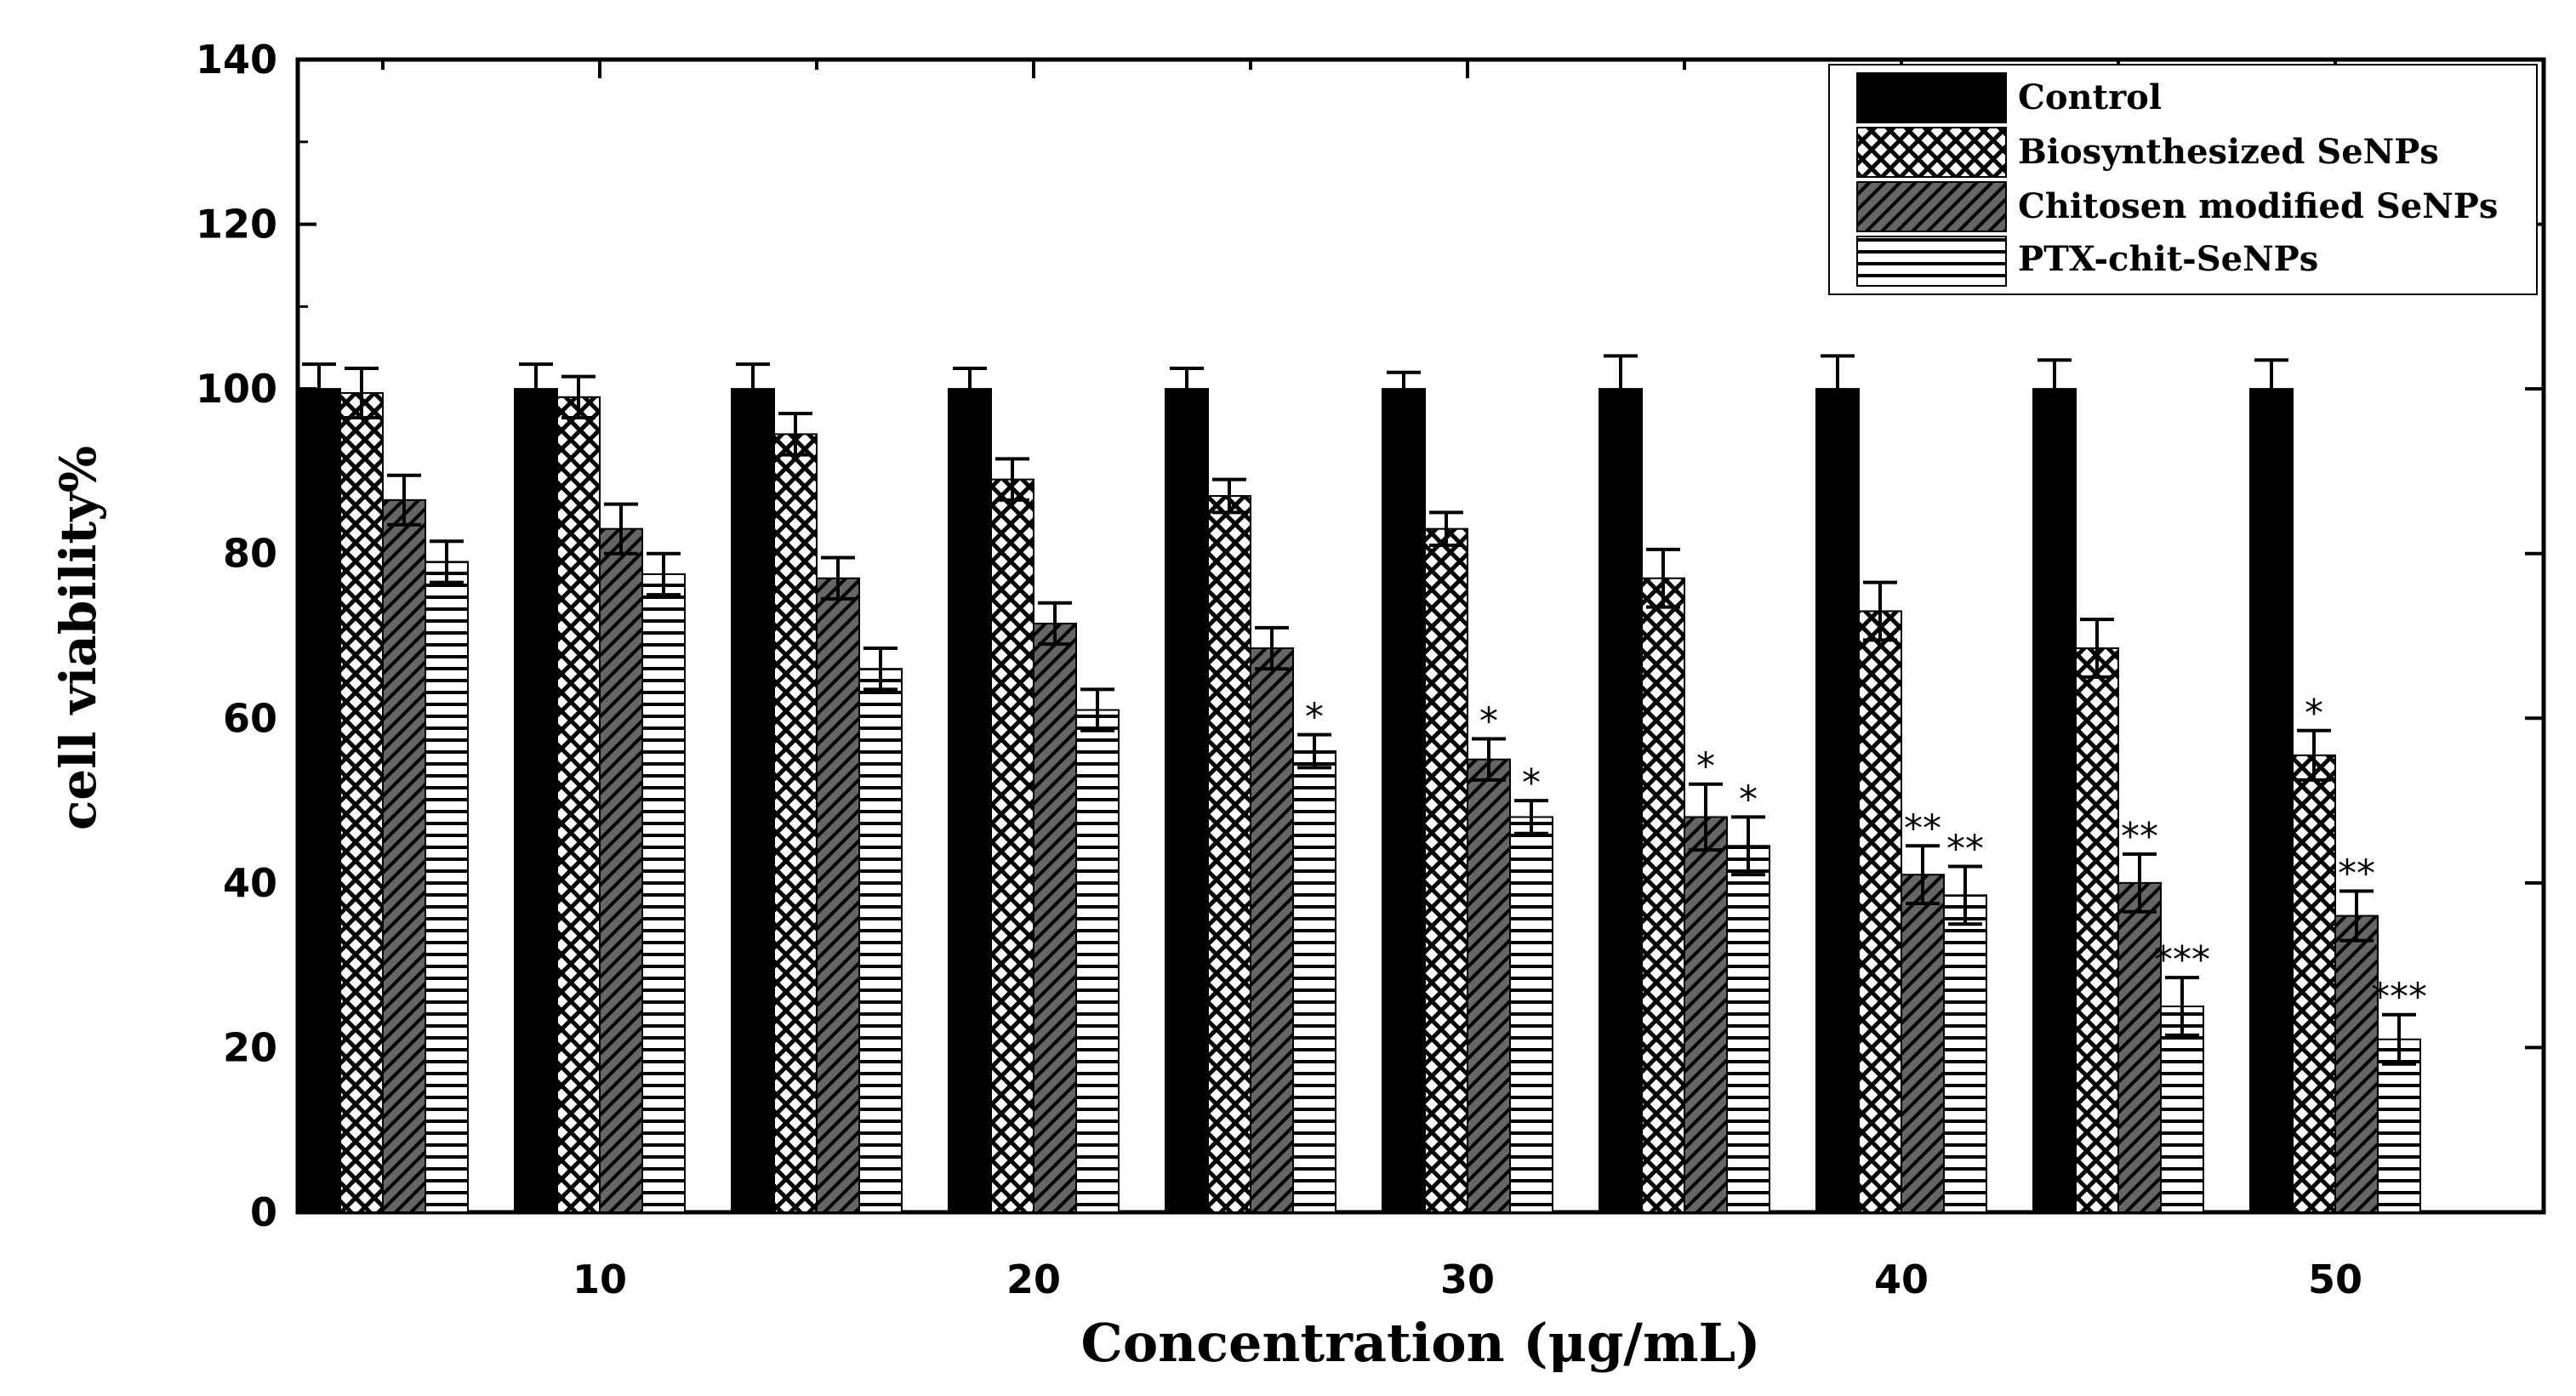  Describe the element at coordinates (78, 638) in the screenshot. I see `y-axis-title: cell viability%` at that location.